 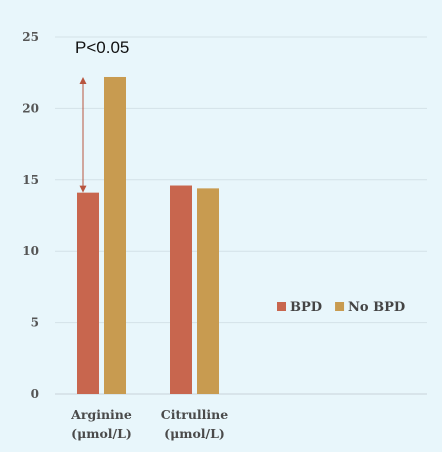 What do you see at coordinates (149, 424) in the screenshot?
I see `x-axis-labels: Arginine (μmol/L) Citrulline (μmol/L)` at bounding box center [149, 424].